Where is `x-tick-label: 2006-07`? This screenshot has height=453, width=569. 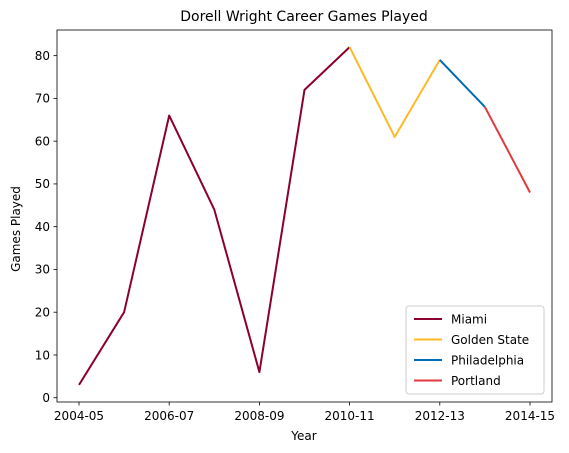
x-tick-label: 2006-07 is located at coordinates (169, 416).